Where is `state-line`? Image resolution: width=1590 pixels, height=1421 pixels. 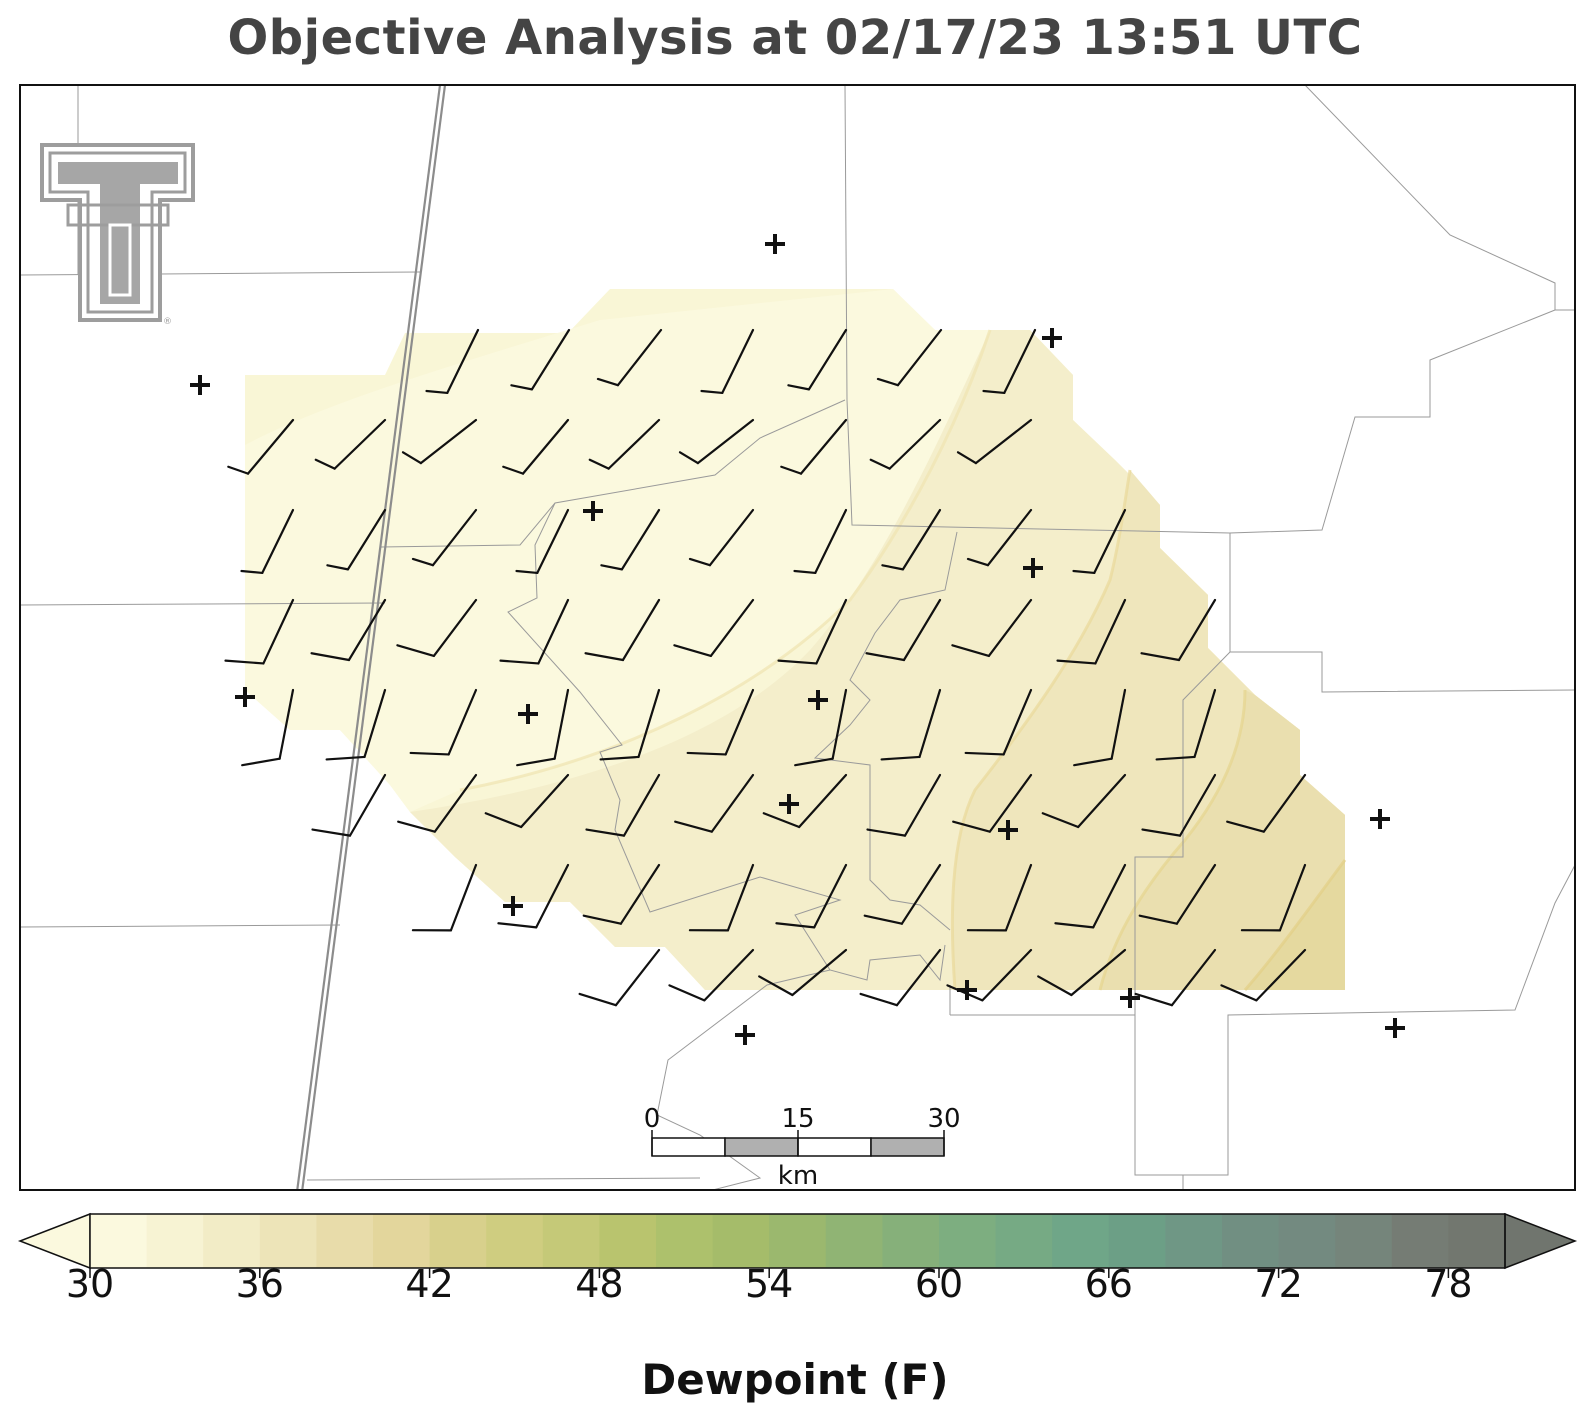
state-line is located at coordinates (371, 637).